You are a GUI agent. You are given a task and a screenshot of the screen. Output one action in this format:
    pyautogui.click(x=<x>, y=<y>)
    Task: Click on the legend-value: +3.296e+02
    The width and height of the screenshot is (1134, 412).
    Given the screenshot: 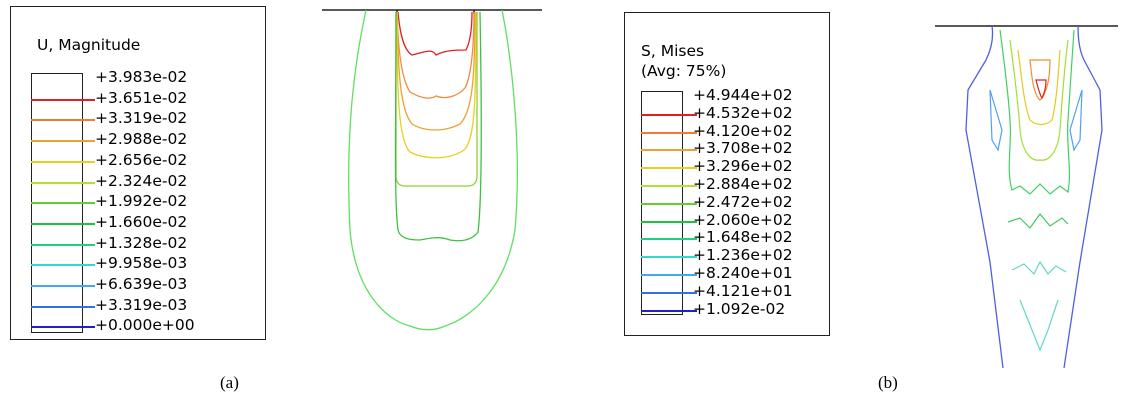 What is the action you would take?
    pyautogui.click(x=743, y=166)
    